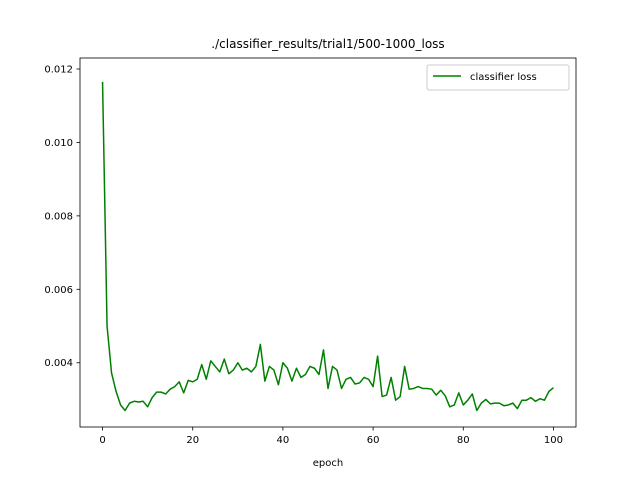 Image resolution: width=640 pixels, height=480 pixels. Describe the element at coordinates (58, 290) in the screenshot. I see `y-tick-label-1: 0.006` at that location.